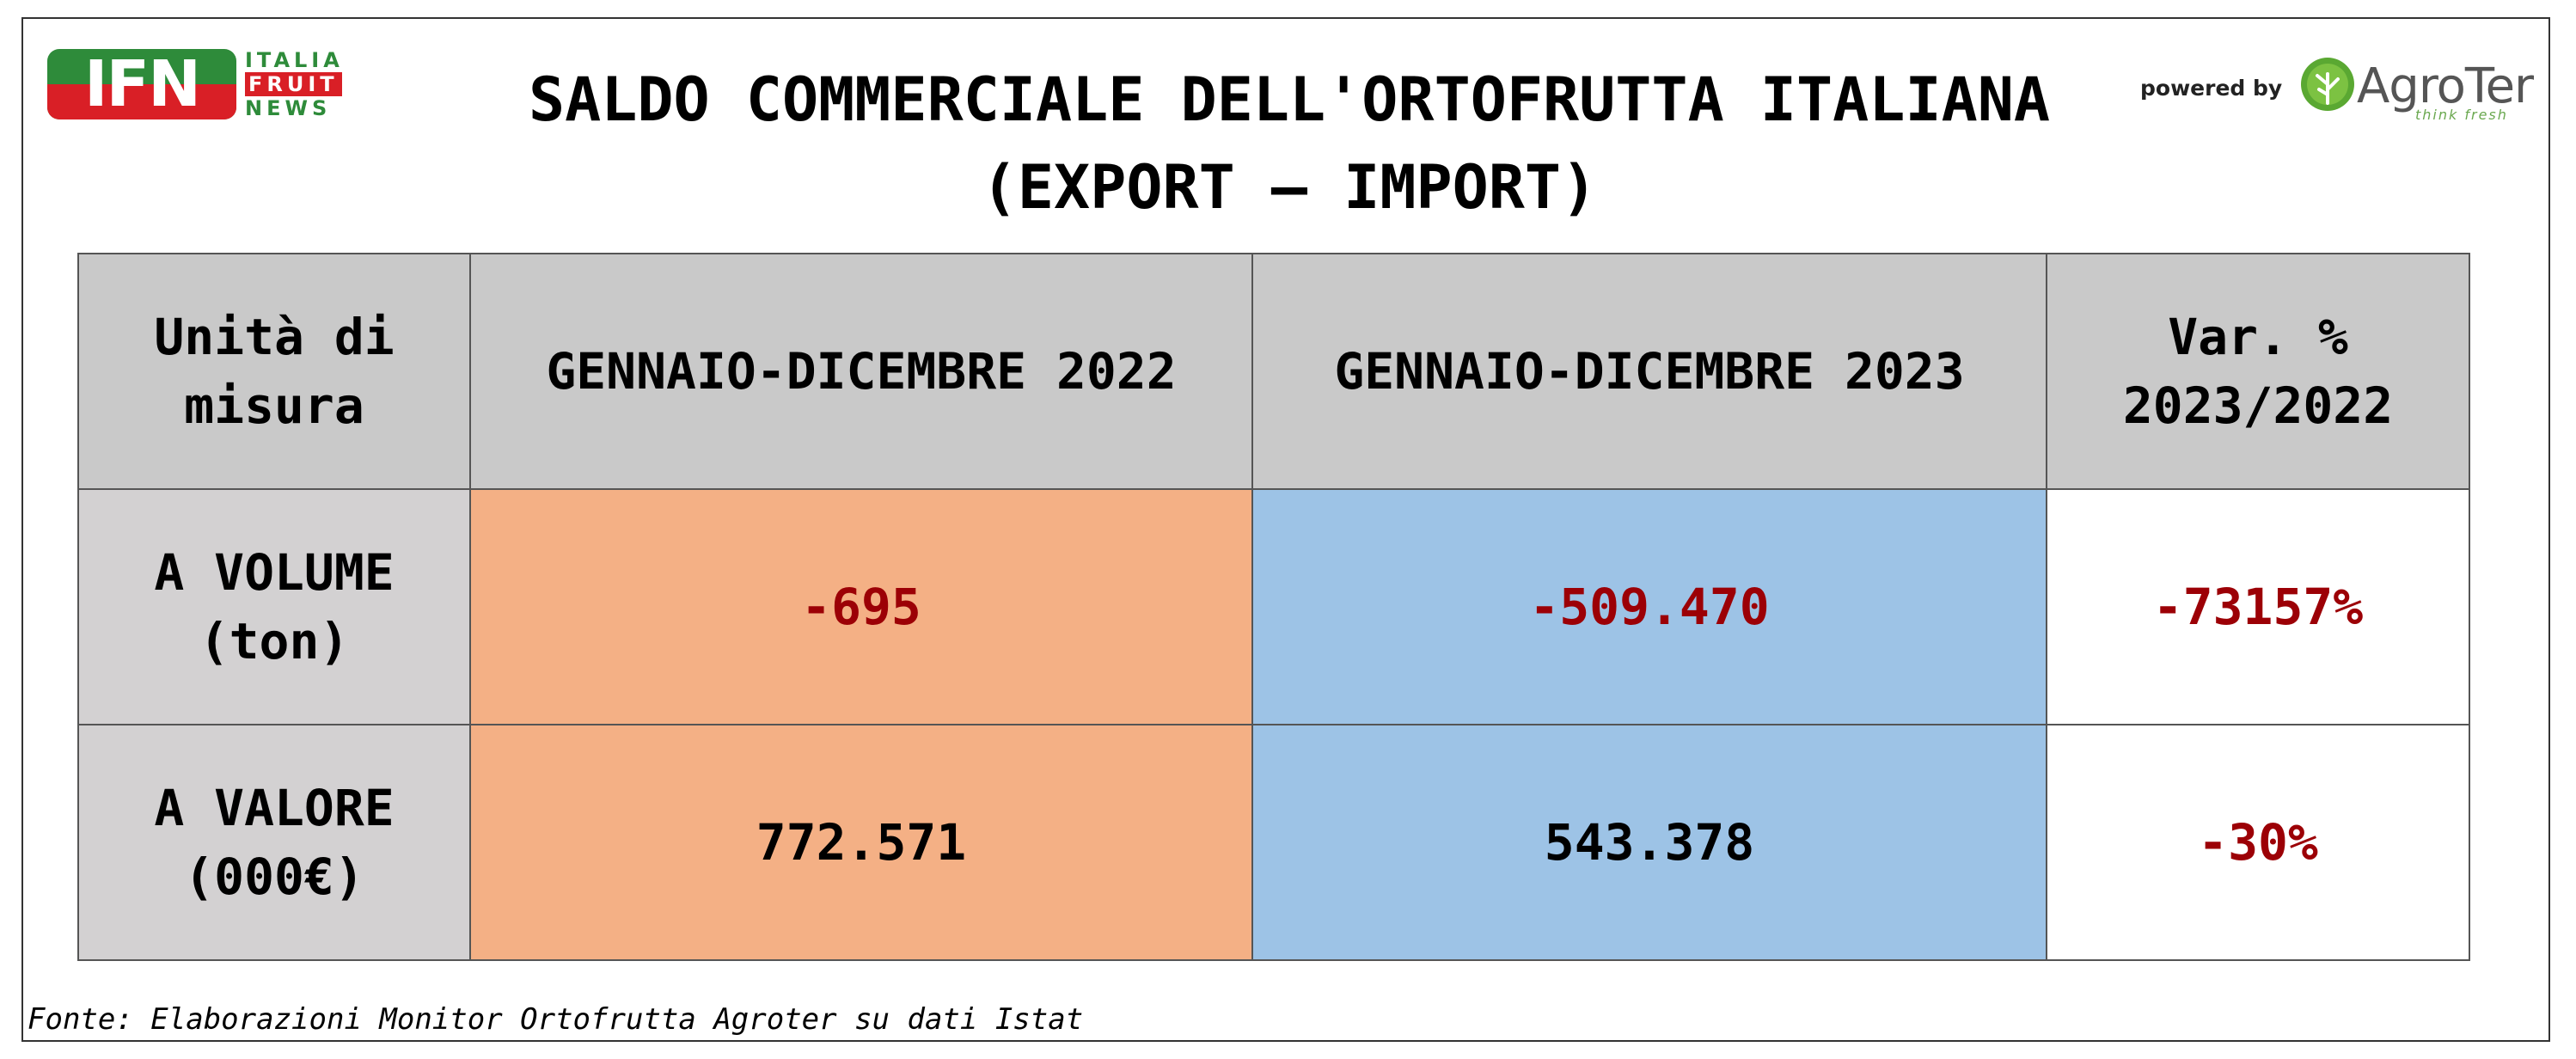 This screenshot has height=1059, width=2576. Describe the element at coordinates (861, 606) in the screenshot. I see `cell-volume-2022: -695` at that location.